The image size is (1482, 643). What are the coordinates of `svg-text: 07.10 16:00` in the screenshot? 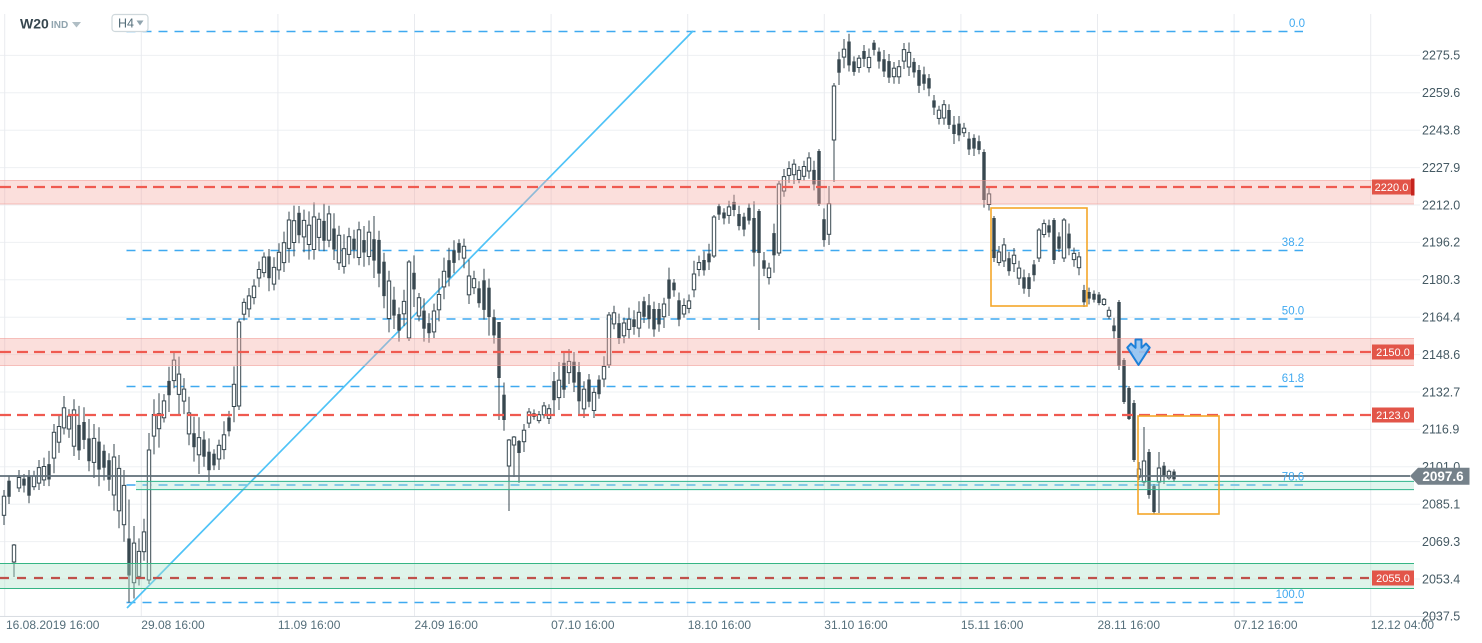 It's located at (583, 625).